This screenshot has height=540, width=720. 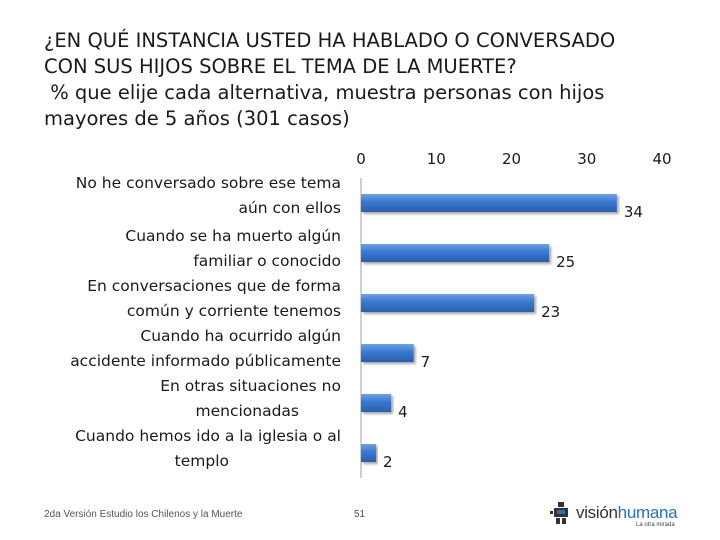 I want to click on x-tick-label: 10, so click(x=436, y=159).